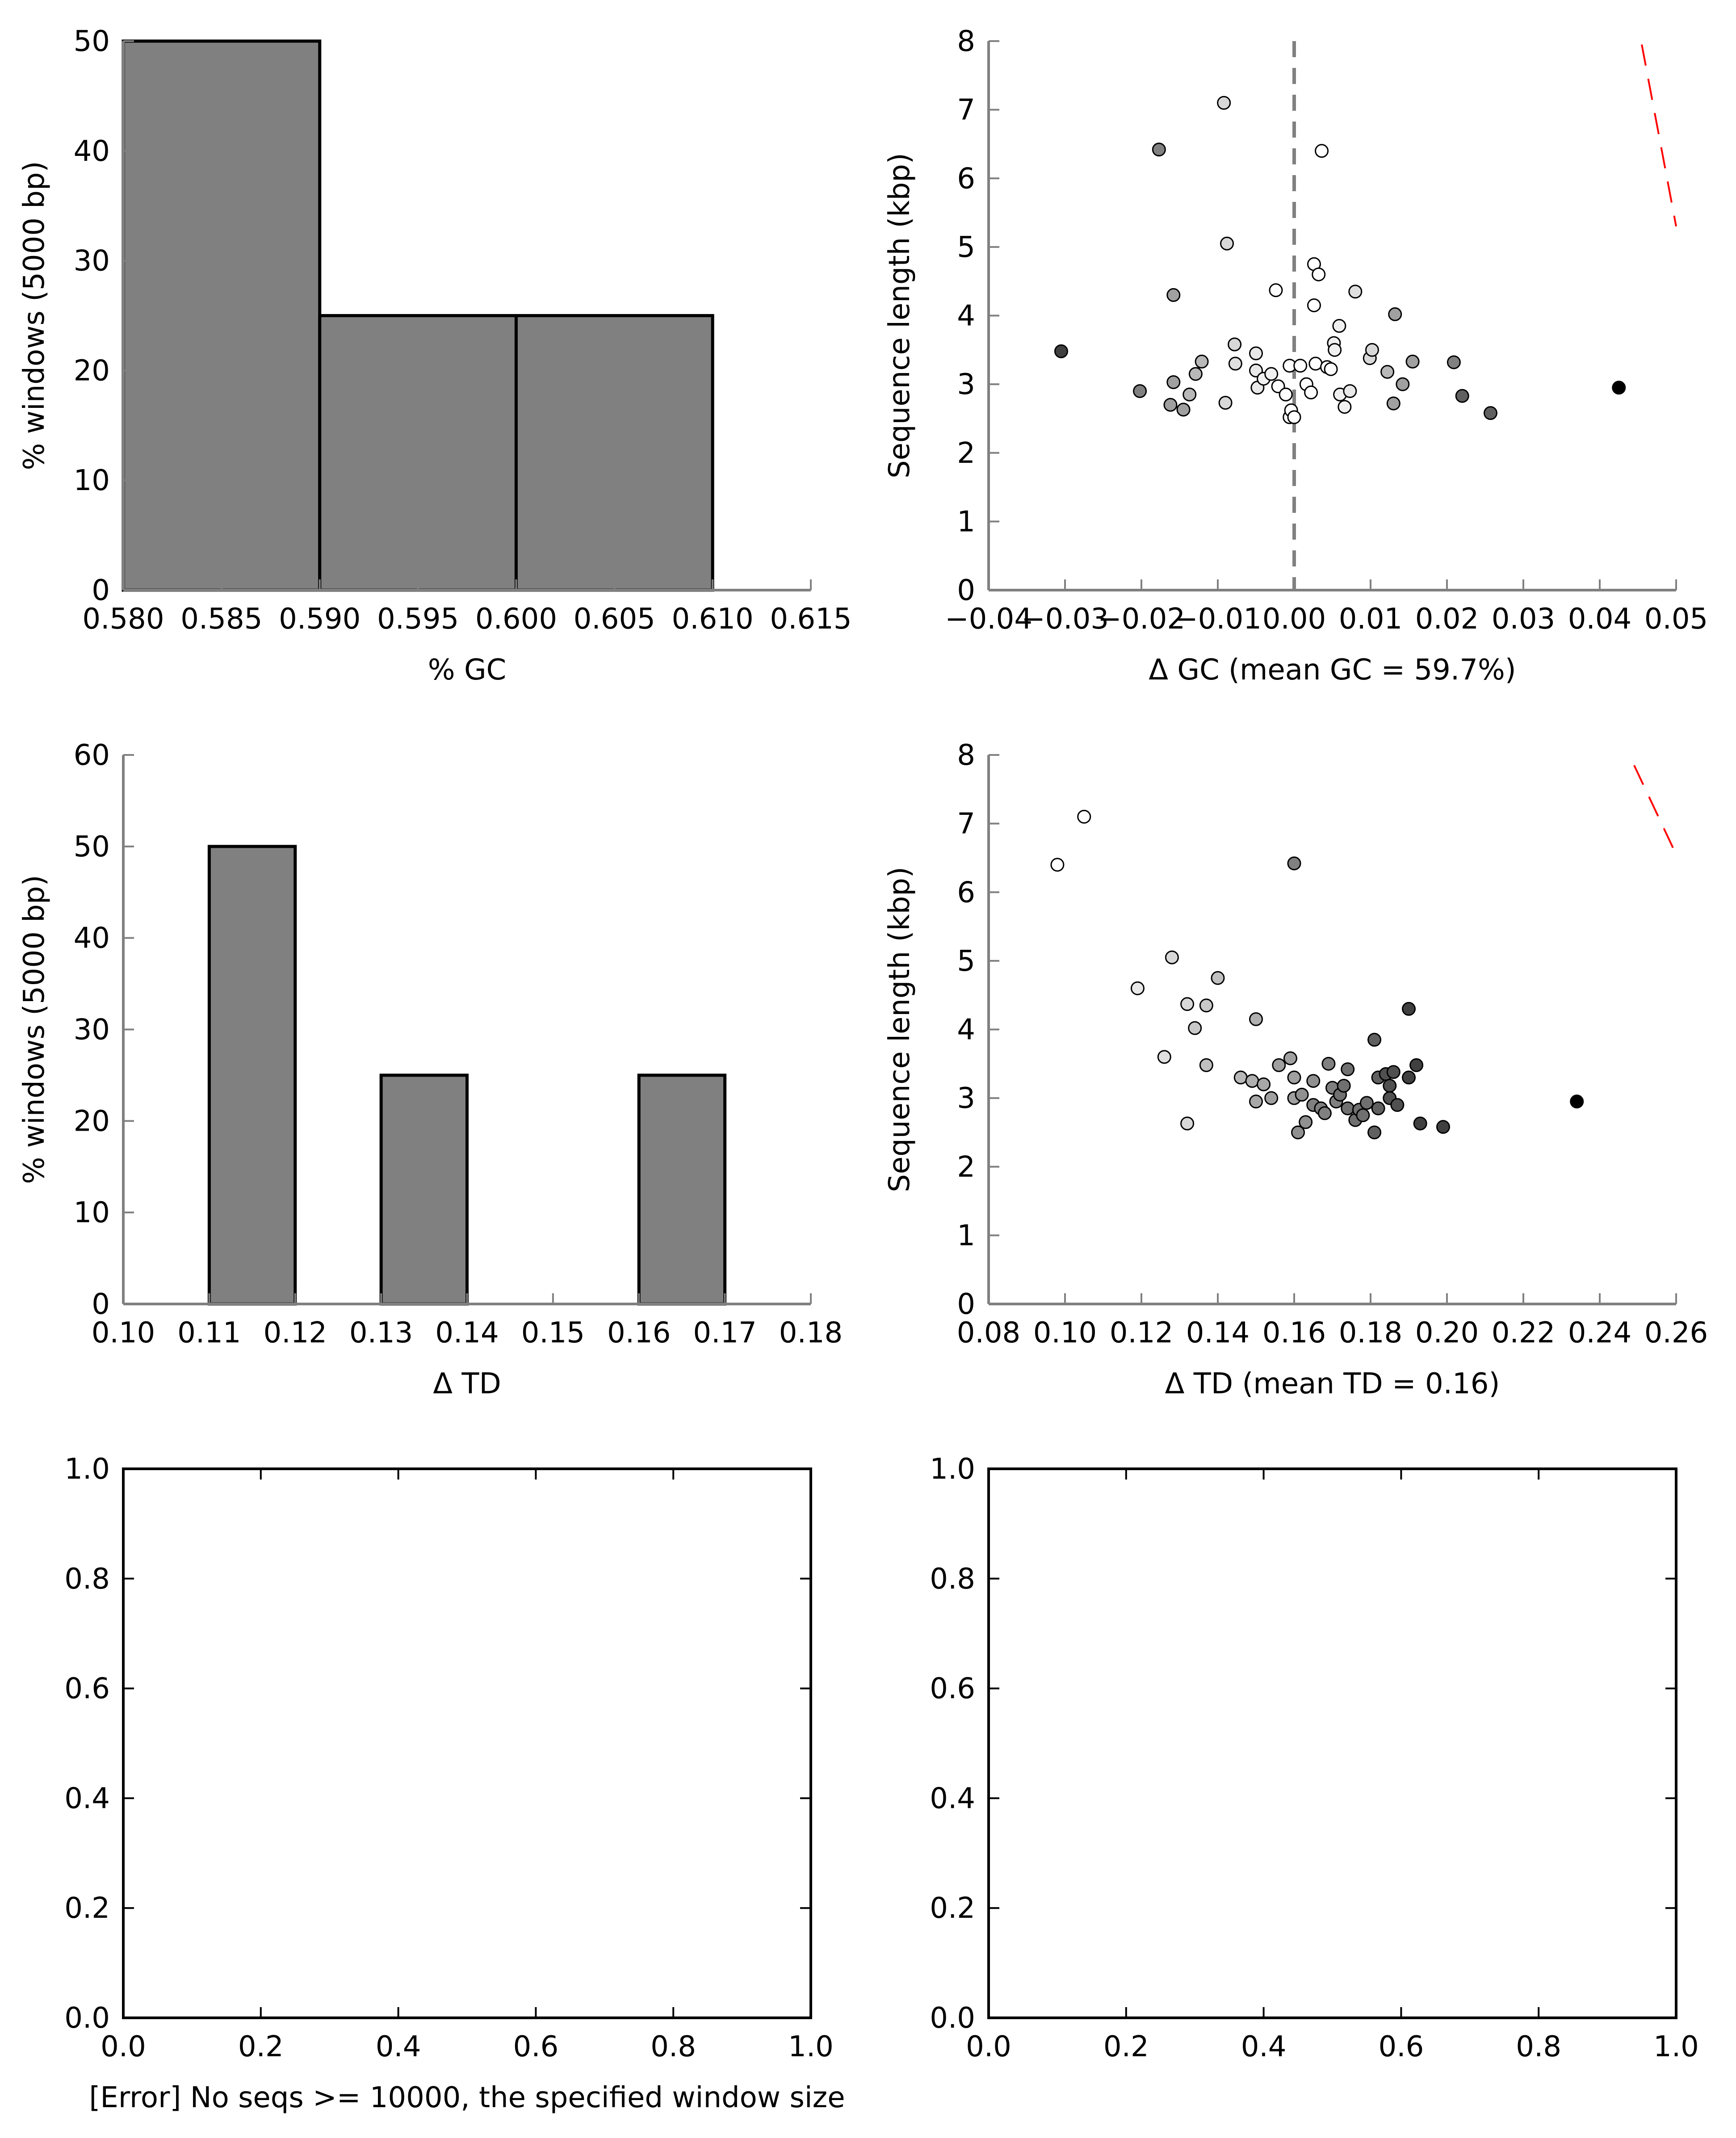 This screenshot has height=2138, width=1736. What do you see at coordinates (966, 1236) in the screenshot?
I see `y-tick-label: 1` at bounding box center [966, 1236].